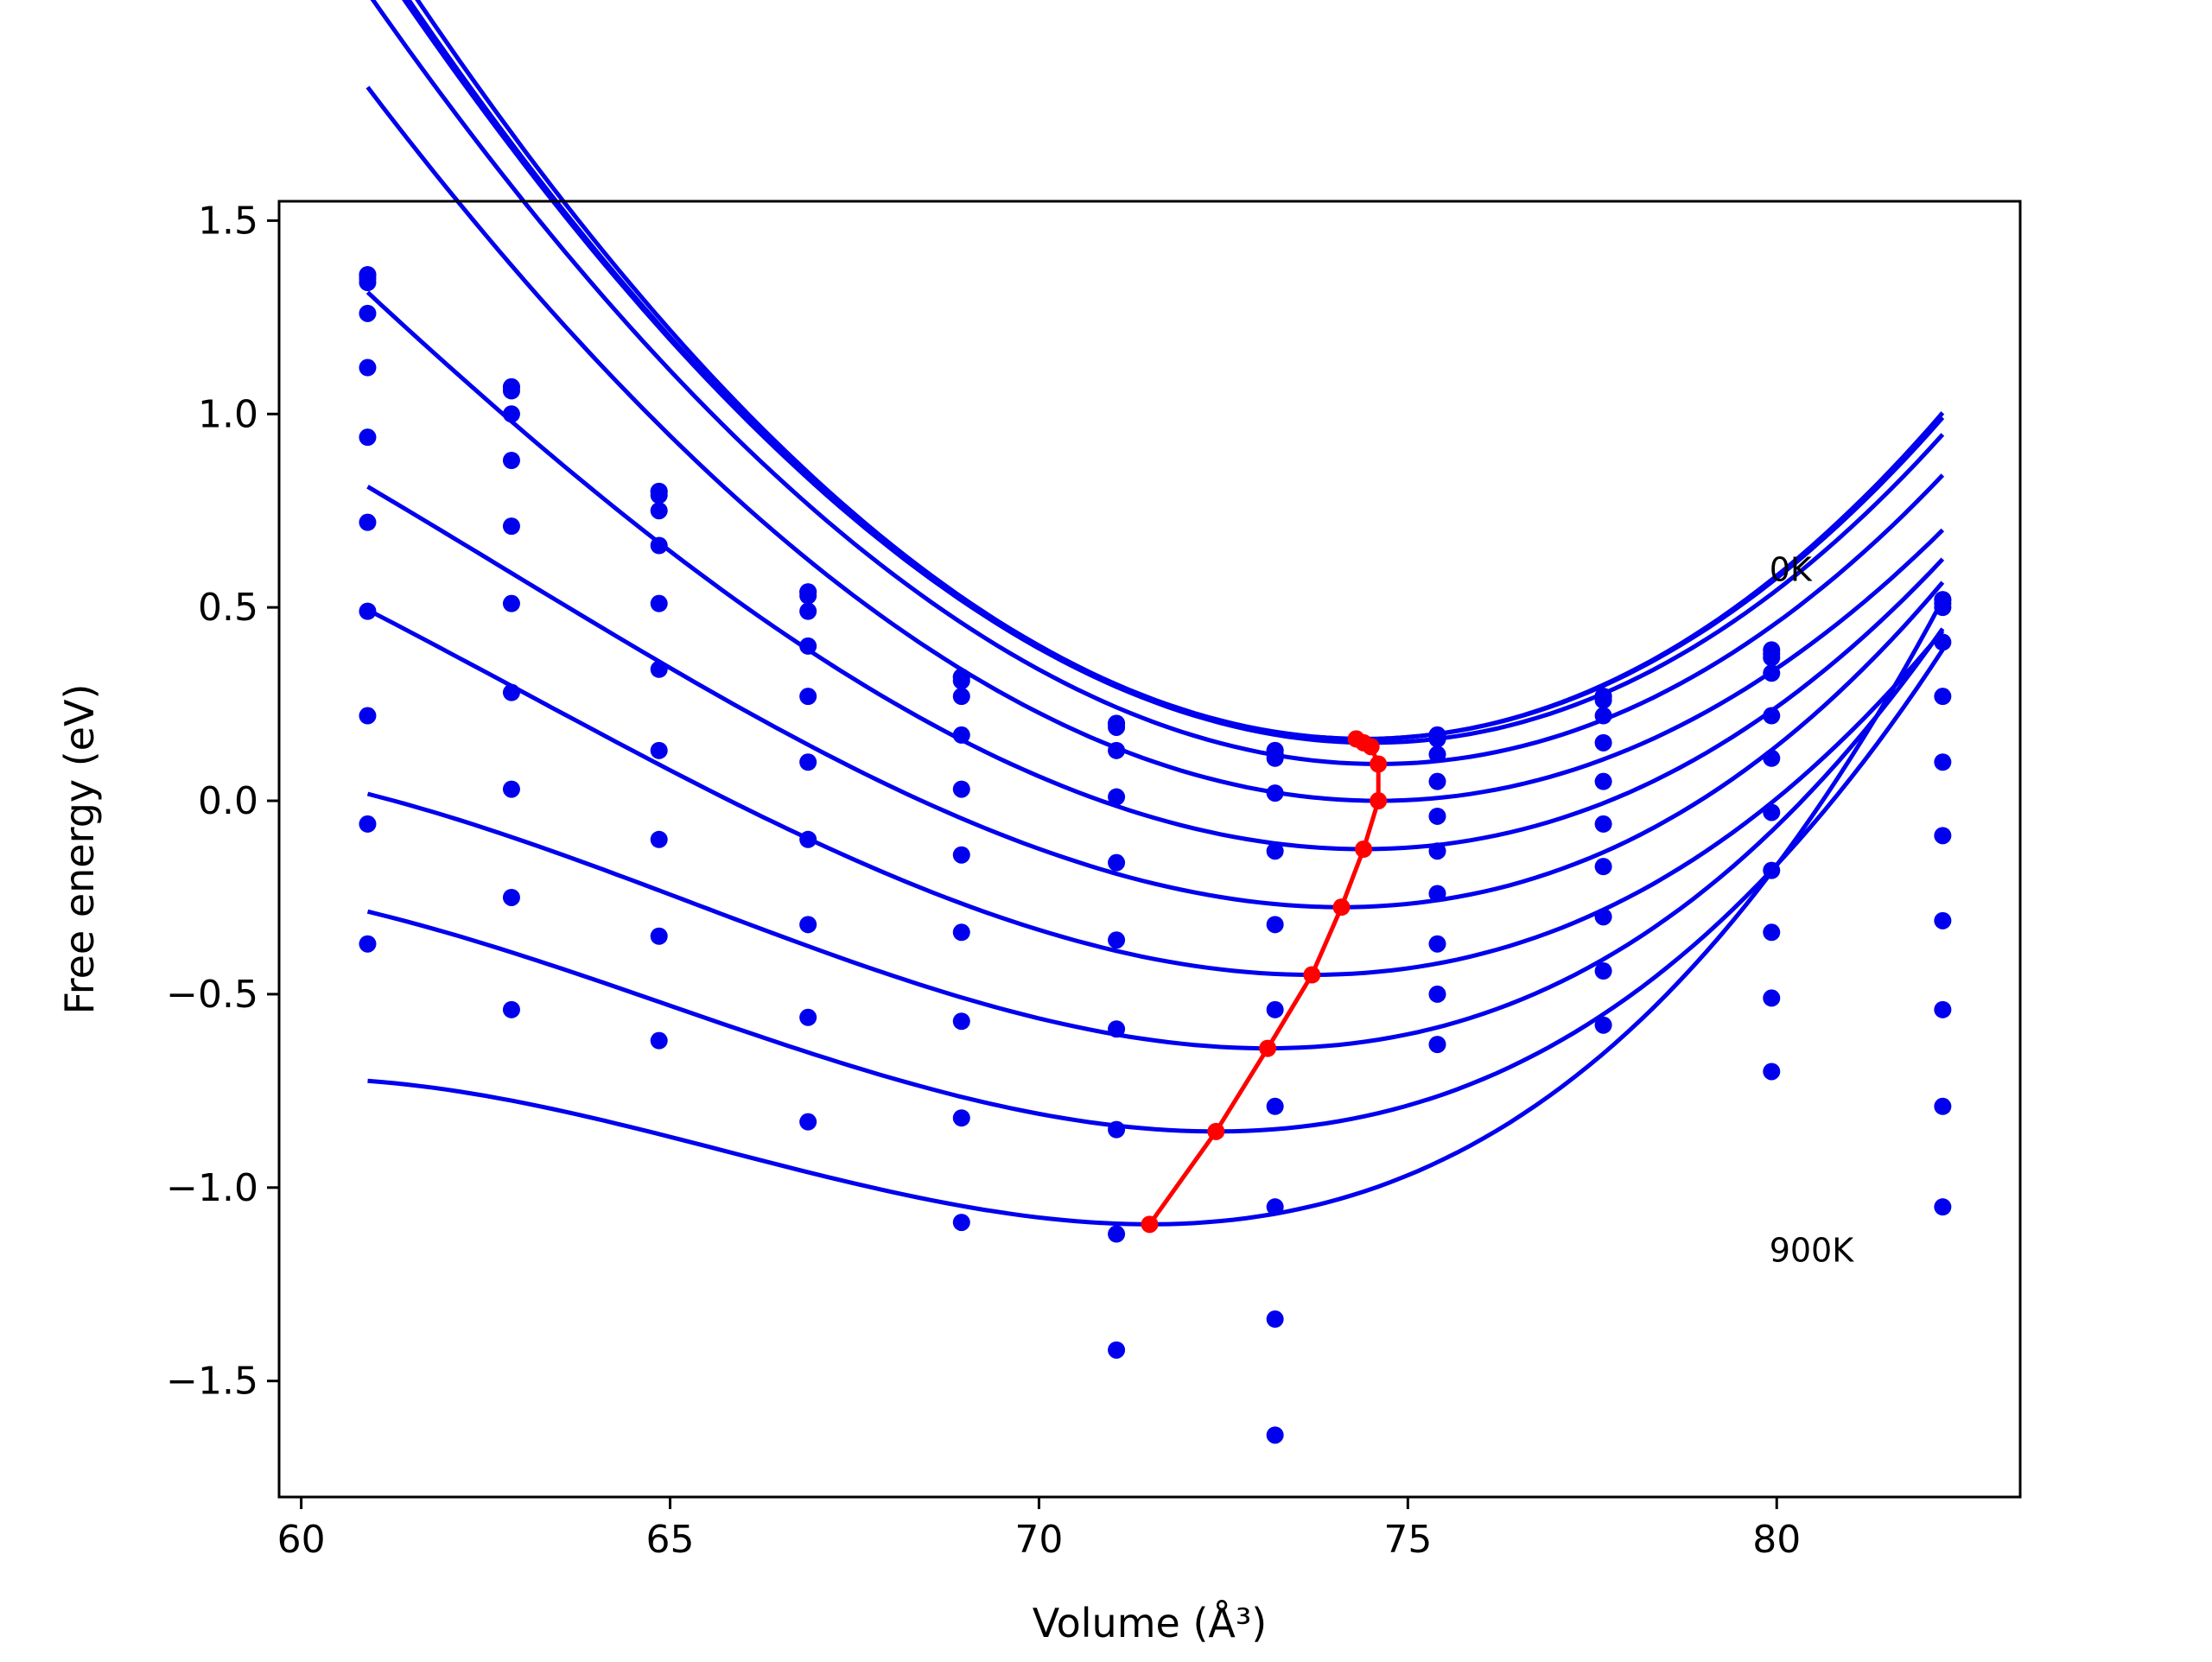 The image size is (2212, 1662). I want to click on minima-path, so click(1264, 982).